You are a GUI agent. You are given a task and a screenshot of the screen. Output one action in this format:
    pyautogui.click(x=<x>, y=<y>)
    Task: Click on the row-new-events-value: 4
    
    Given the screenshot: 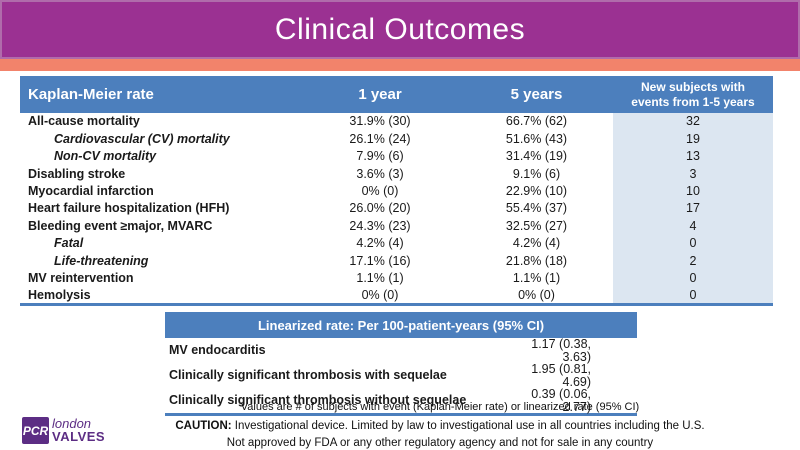 What is the action you would take?
    pyautogui.click(x=693, y=226)
    